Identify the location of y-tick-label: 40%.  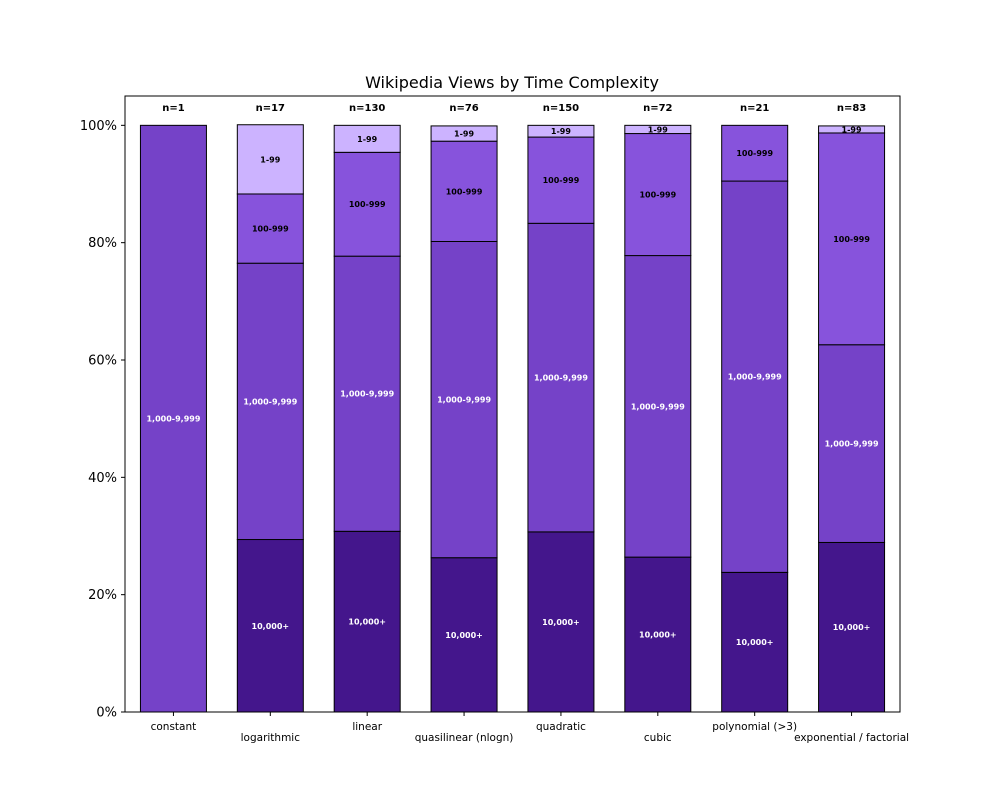
(102, 478).